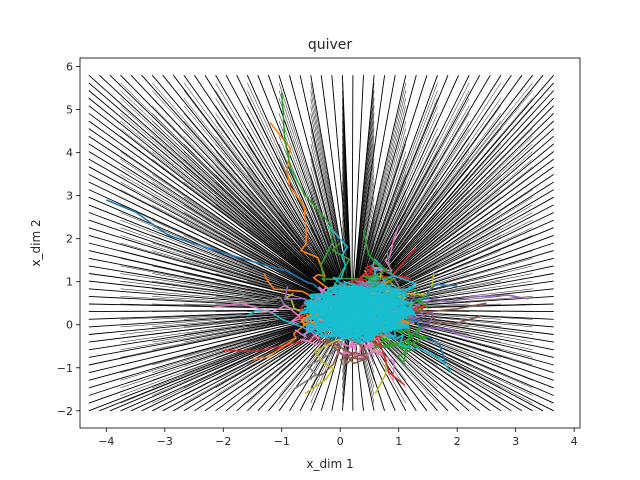 Image resolution: width=640 pixels, height=480 pixels. What do you see at coordinates (223, 441) in the screenshot?
I see `x-tick-label: −2` at bounding box center [223, 441].